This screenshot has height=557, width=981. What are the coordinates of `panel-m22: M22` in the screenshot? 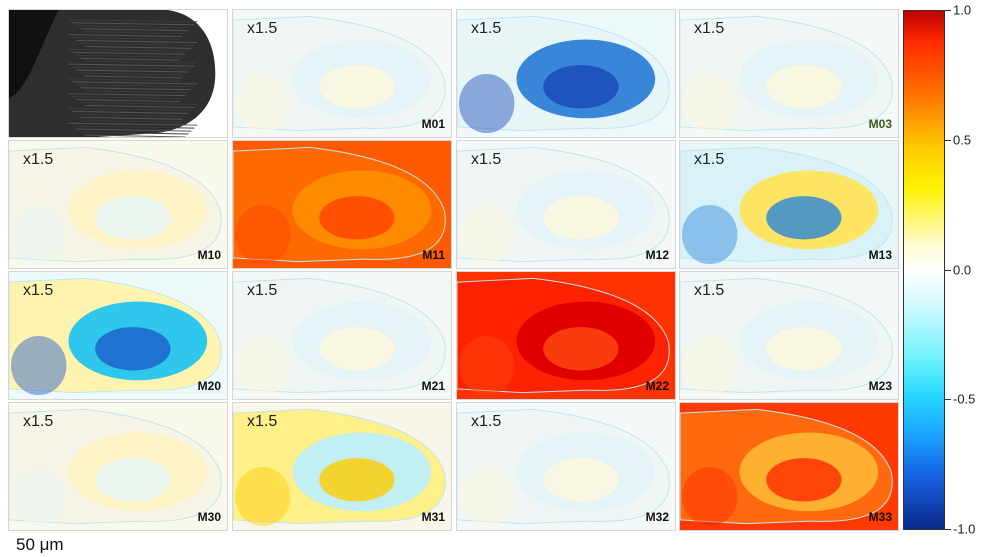 It's located at (566, 335).